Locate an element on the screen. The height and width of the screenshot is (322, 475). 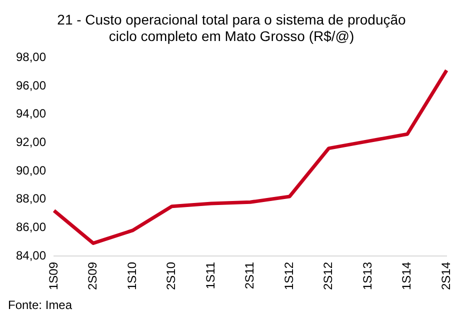
x-tick-label: 2S14 is located at coordinates (445, 276).